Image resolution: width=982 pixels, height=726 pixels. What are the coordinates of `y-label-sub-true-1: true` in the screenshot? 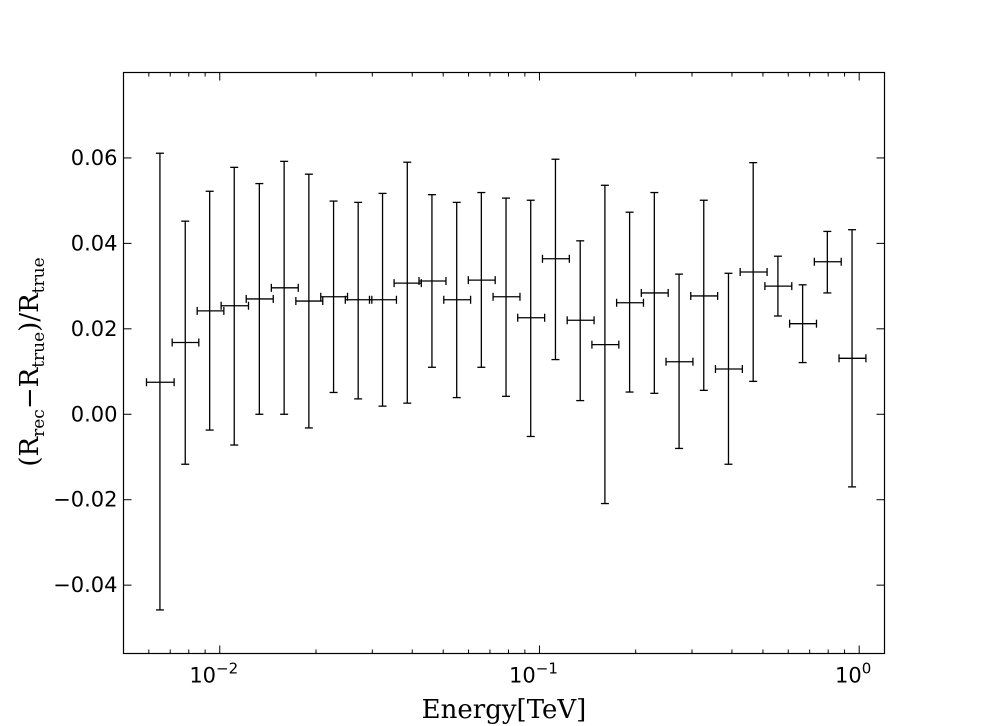 It's located at (39, 350).